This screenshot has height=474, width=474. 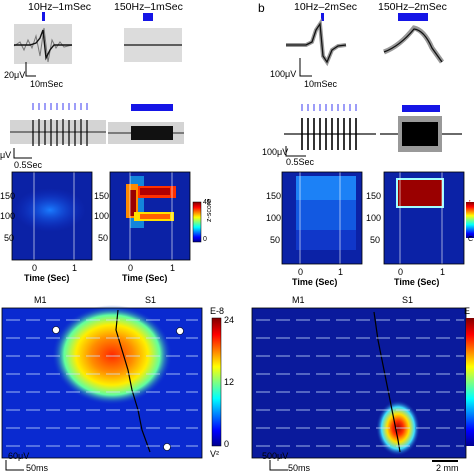 What do you see at coordinates (326, 7) in the screenshot?
I see `stim-title-10hz-2ms: 10Hz–2mSec` at bounding box center [326, 7].